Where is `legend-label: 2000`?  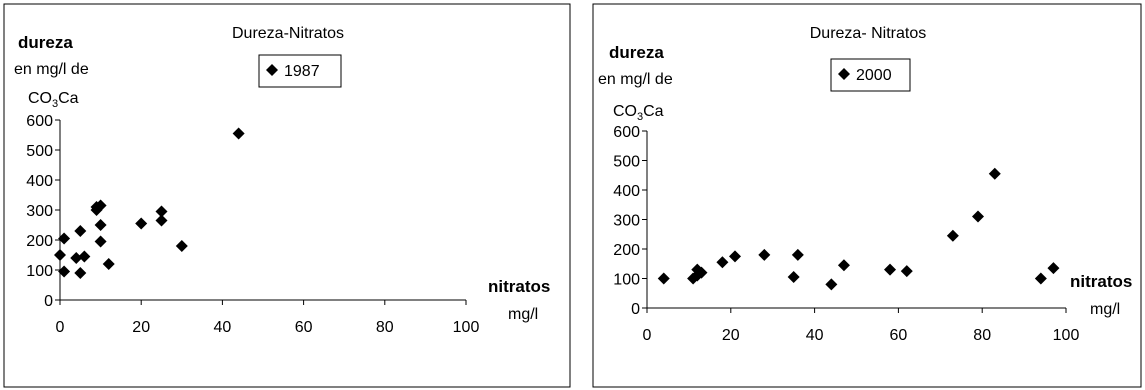 legend-label: 2000 is located at coordinates (874, 75).